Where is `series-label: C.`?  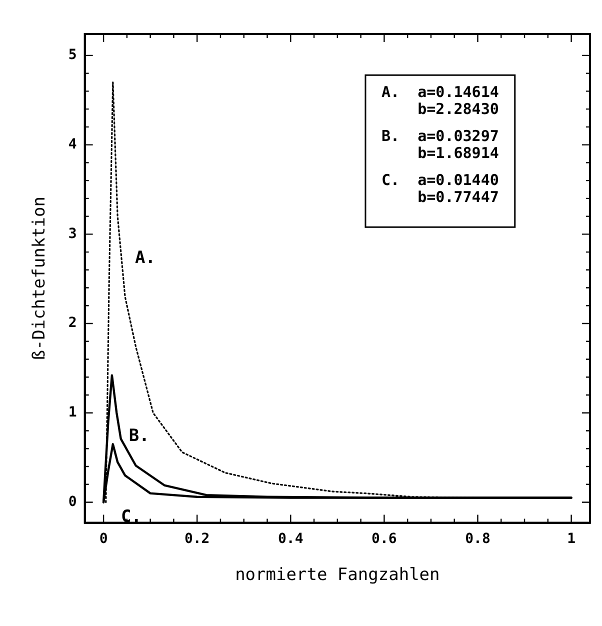 series-label: C. is located at coordinates (131, 516).